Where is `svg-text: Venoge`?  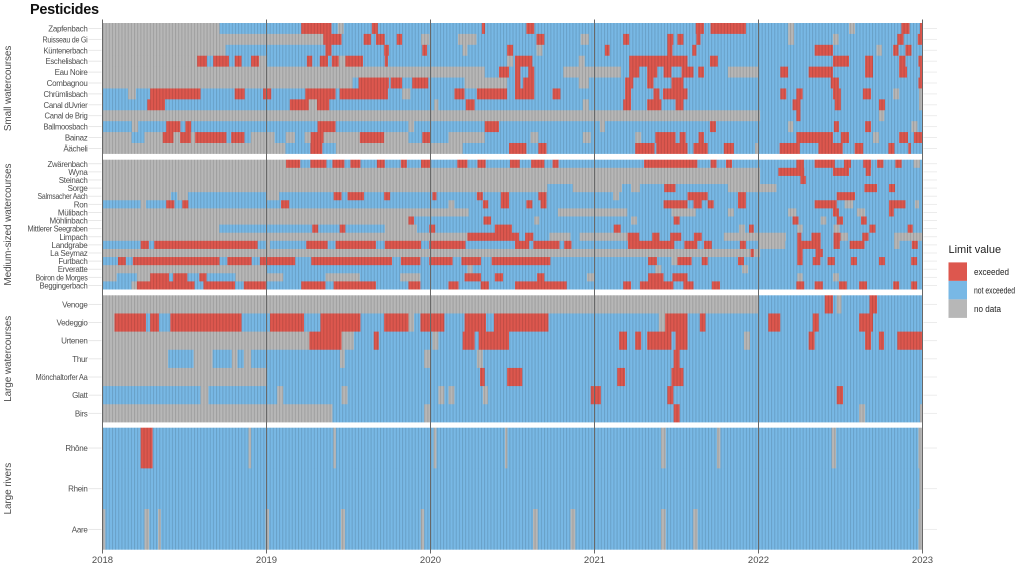
svg-text: Venoge is located at coordinates (75, 304).